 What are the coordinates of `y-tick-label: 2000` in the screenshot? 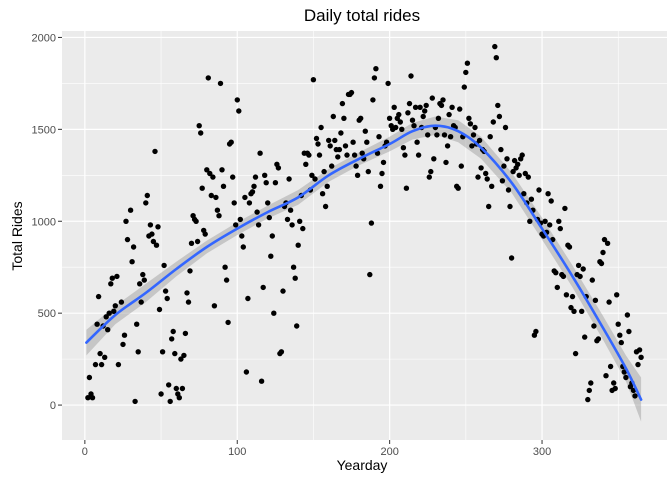 It's located at (44, 38).